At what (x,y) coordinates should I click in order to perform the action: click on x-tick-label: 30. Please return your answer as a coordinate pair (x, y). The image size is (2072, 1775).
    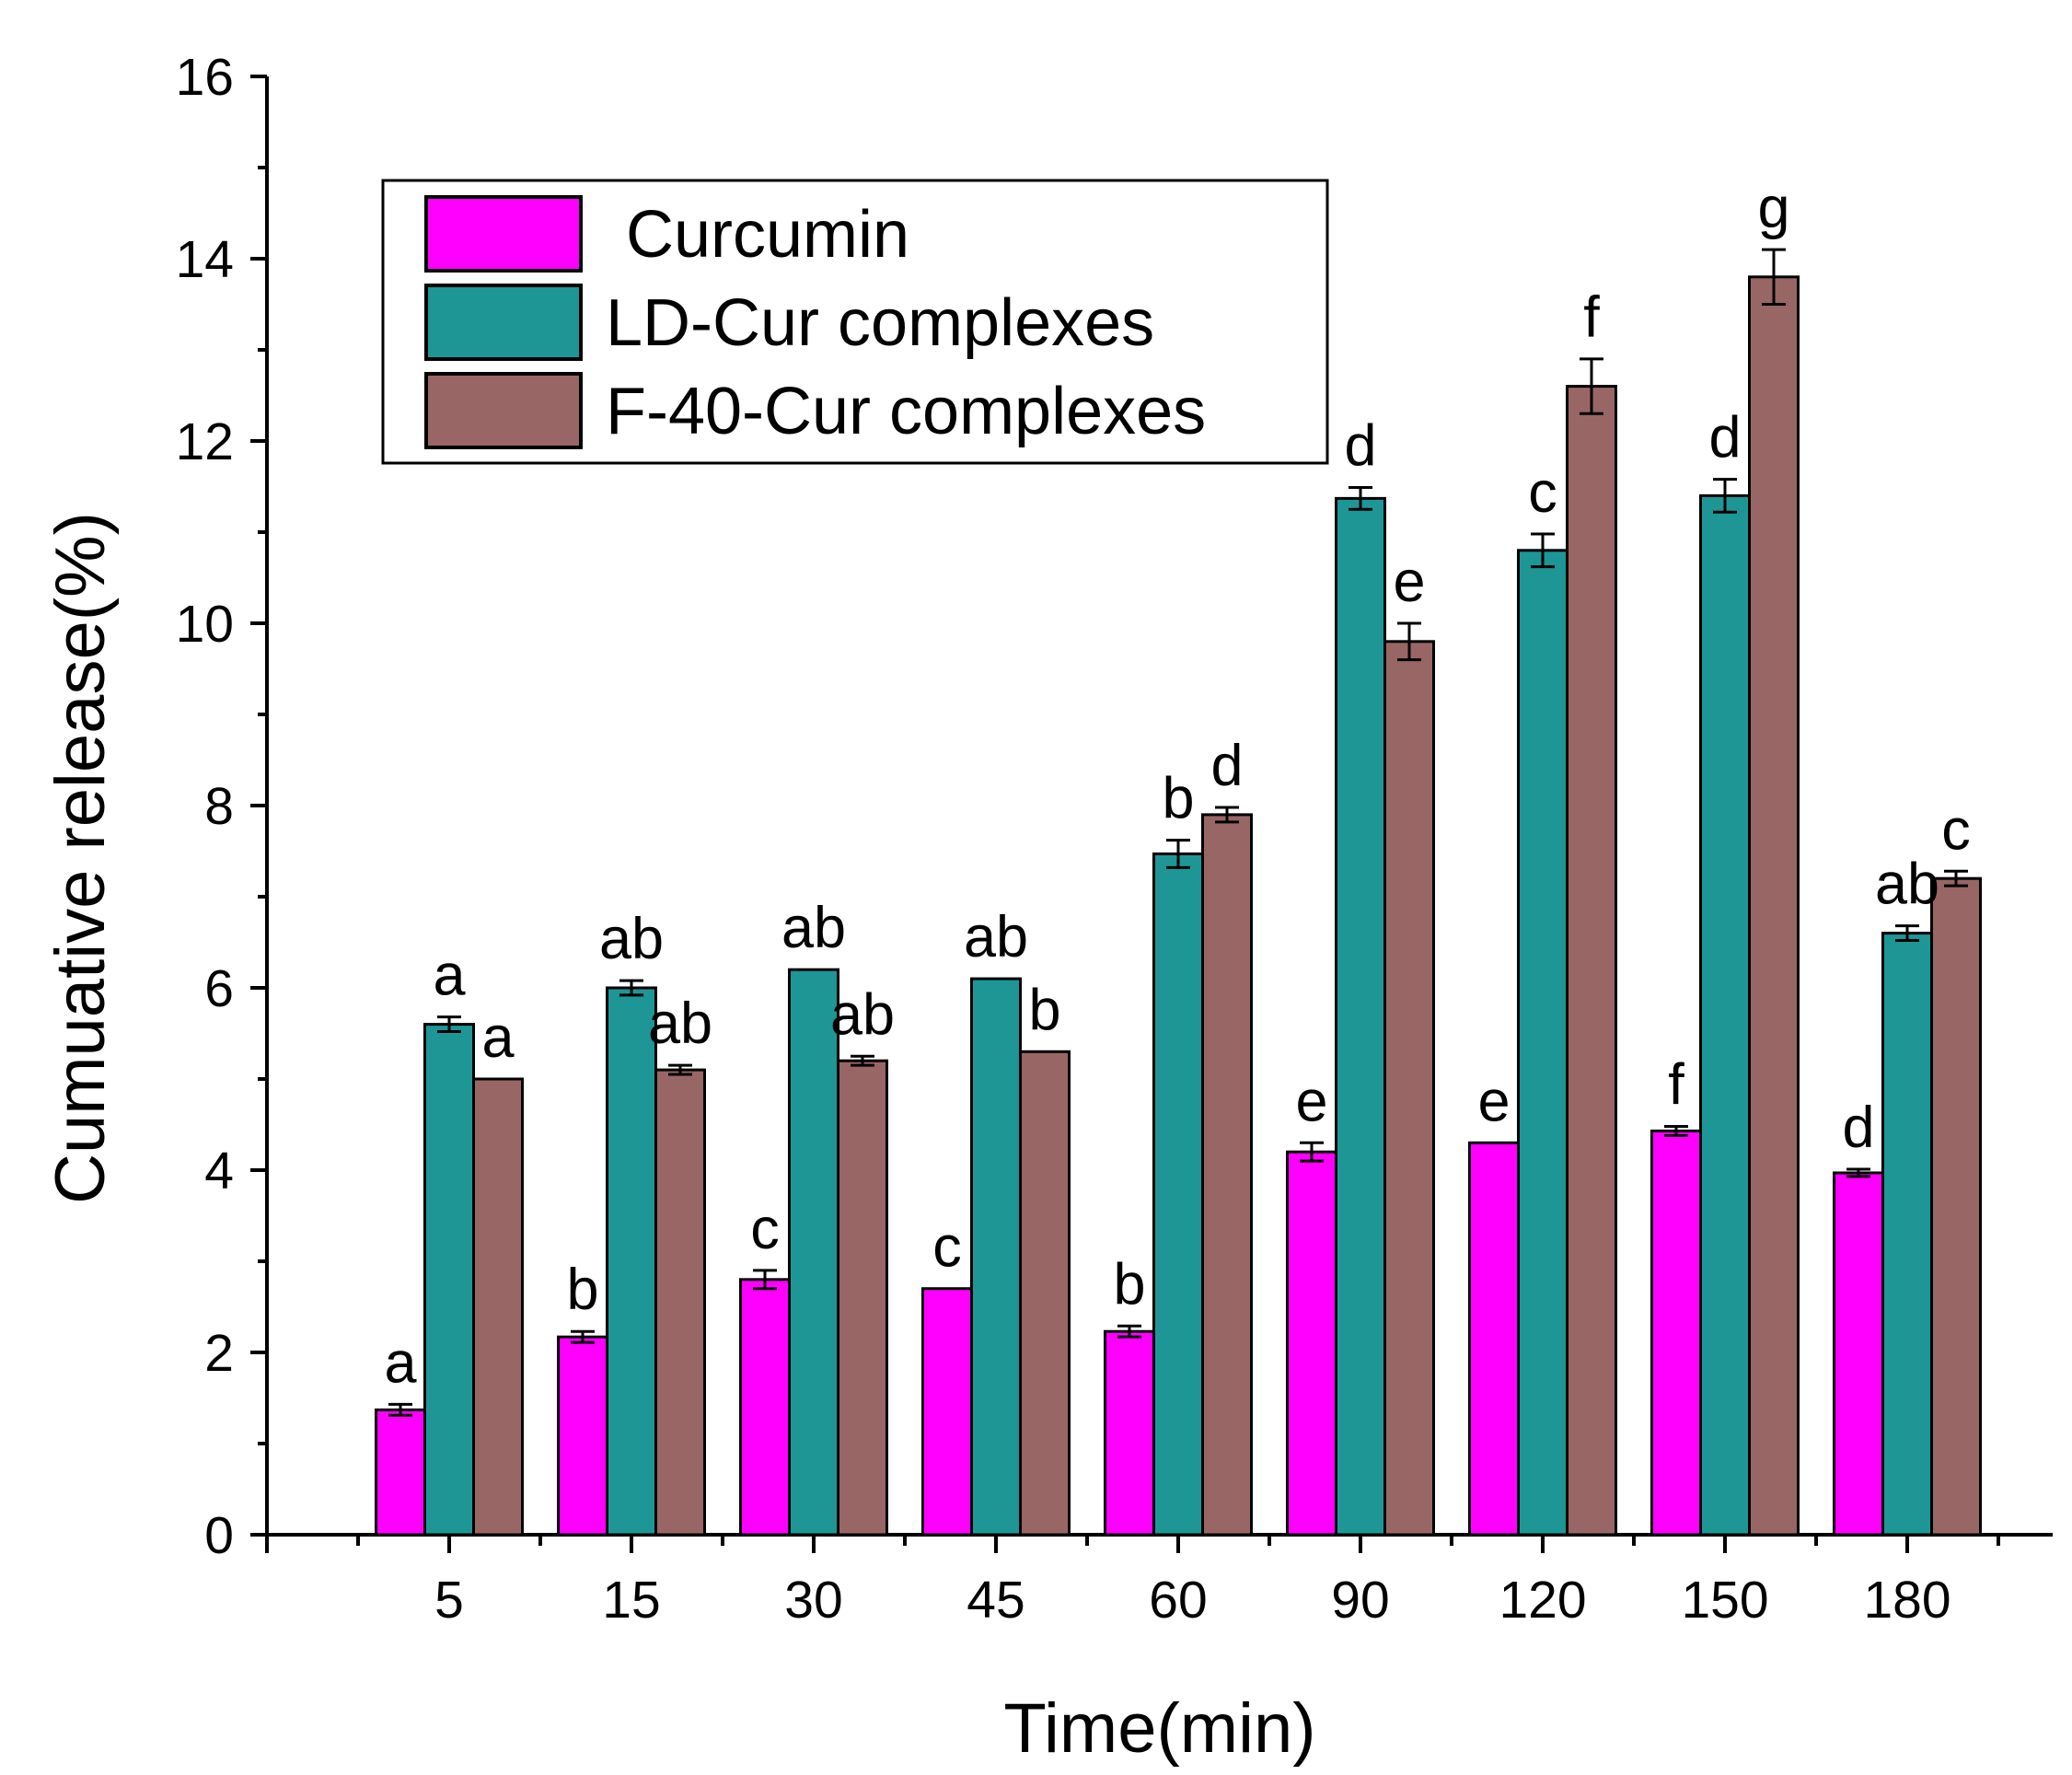
    Looking at the image, I should click on (813, 1600).